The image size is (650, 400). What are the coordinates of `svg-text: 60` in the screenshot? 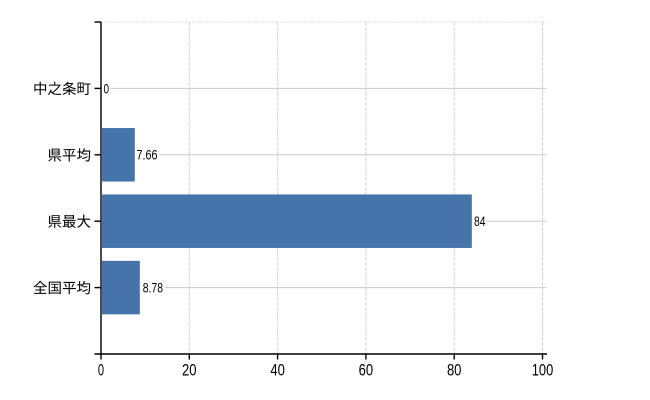 It's located at (366, 370).